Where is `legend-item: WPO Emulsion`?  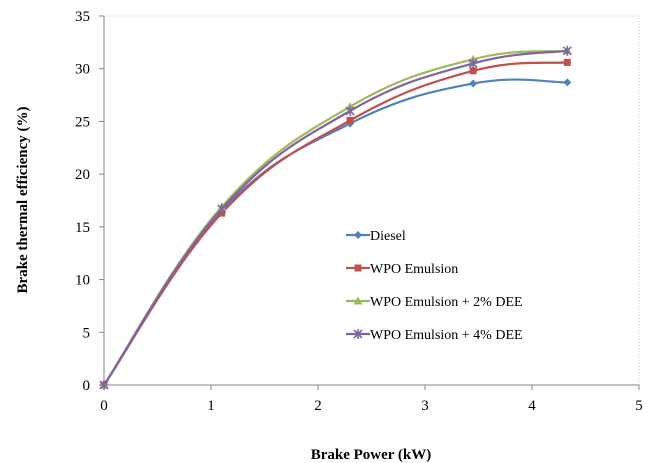
legend-item: WPO Emulsion is located at coordinates (402, 269).